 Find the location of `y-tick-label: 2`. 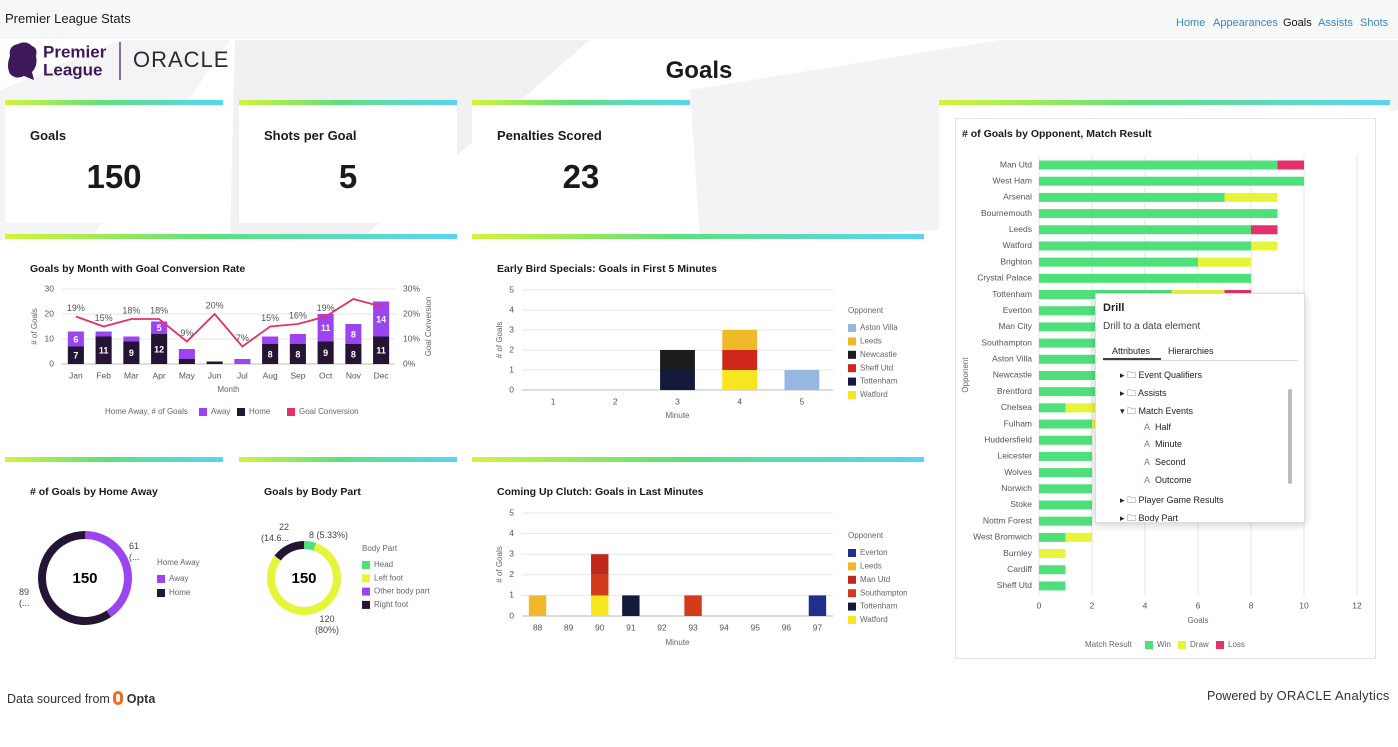

y-tick-label: 2 is located at coordinates (511, 349).